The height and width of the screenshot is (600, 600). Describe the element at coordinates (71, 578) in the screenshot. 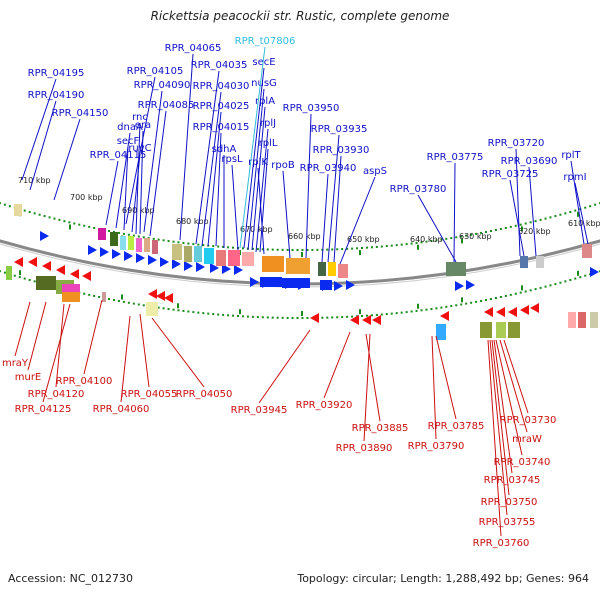

I see `accession-text: Accession: NC_012730` at that location.